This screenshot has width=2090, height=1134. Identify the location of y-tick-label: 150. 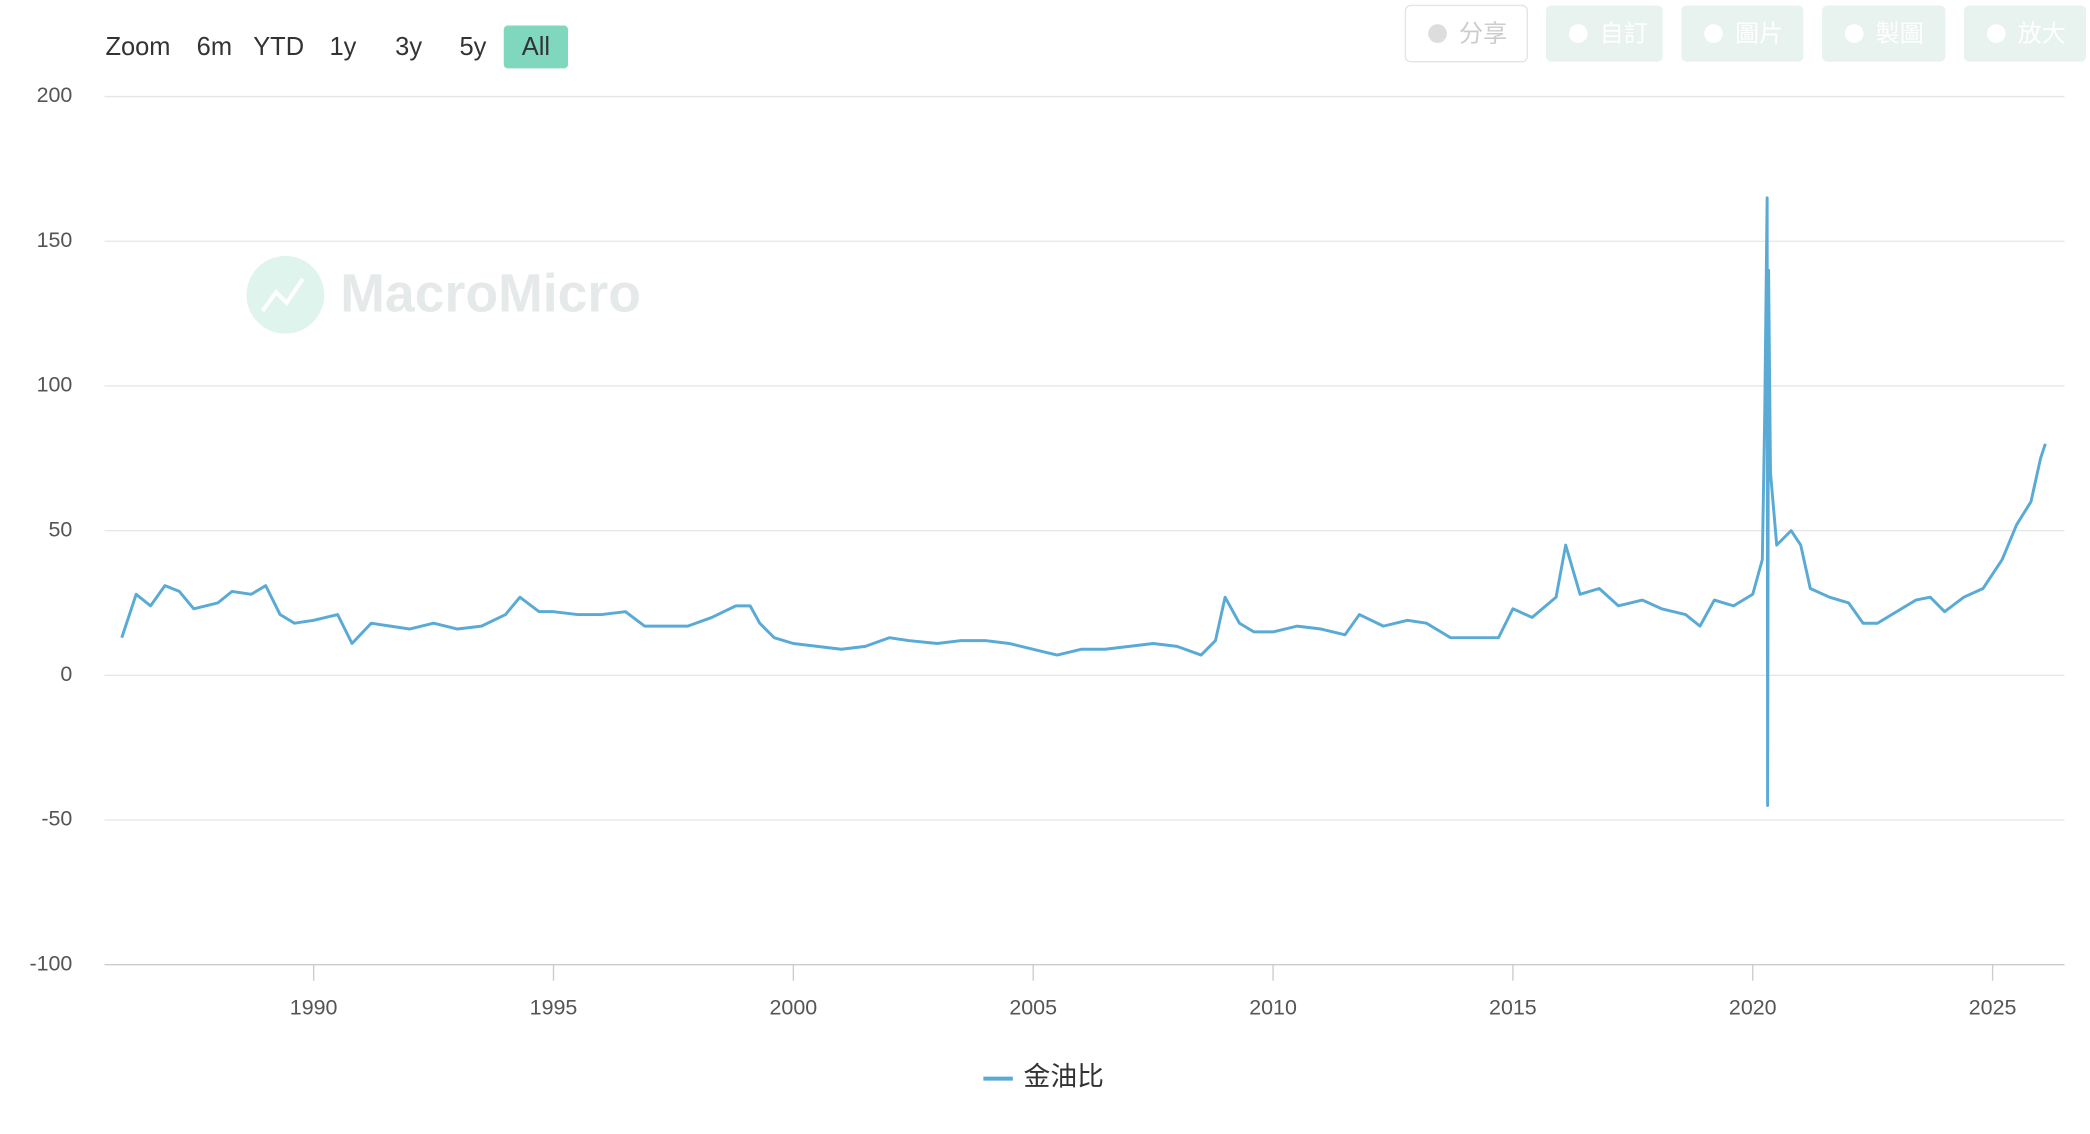
(55, 240).